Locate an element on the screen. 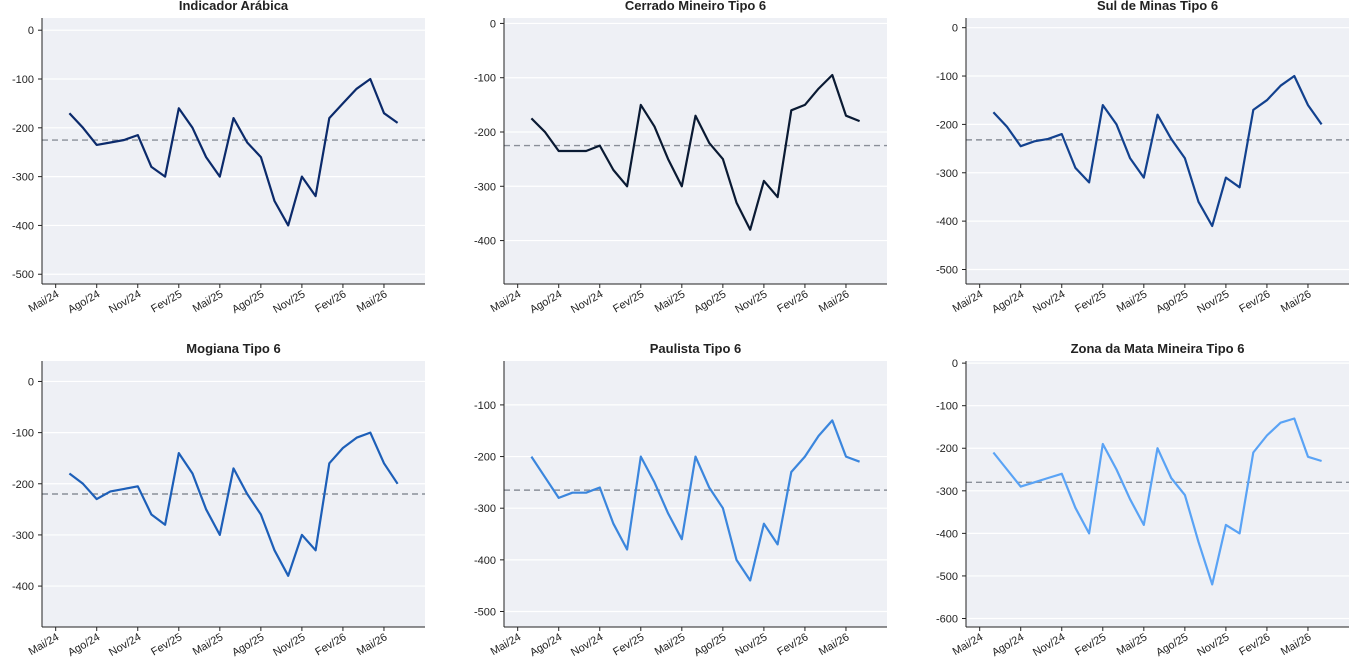 The width and height of the screenshot is (1355, 666). chart-title: Cerrado Mineiro Tipo 6 is located at coordinates (695, 6).